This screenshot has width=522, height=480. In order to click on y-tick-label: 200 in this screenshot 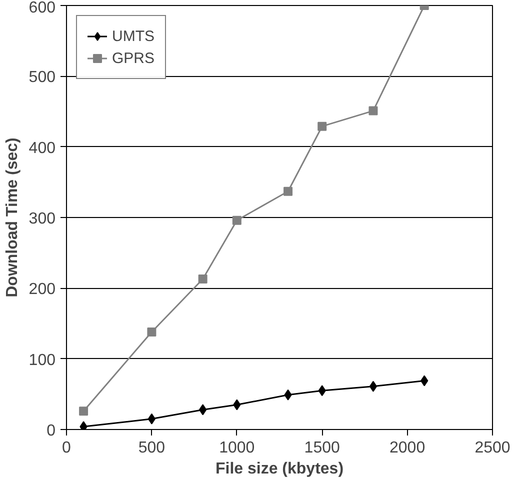, I will do `click(42, 289)`.